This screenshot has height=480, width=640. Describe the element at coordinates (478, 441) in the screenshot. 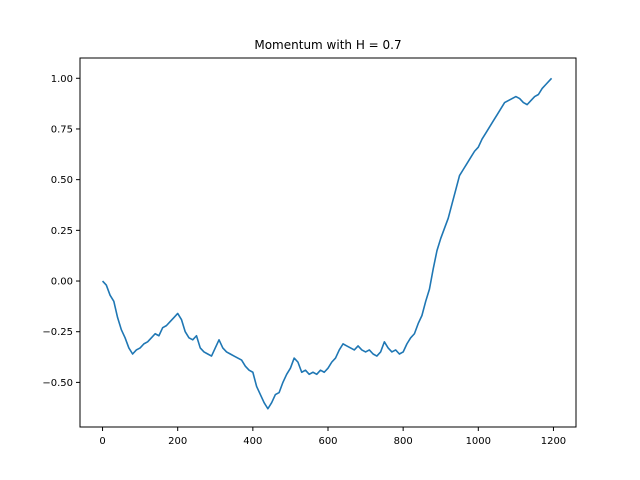

I see `x-tick-label: 1000` at that location.